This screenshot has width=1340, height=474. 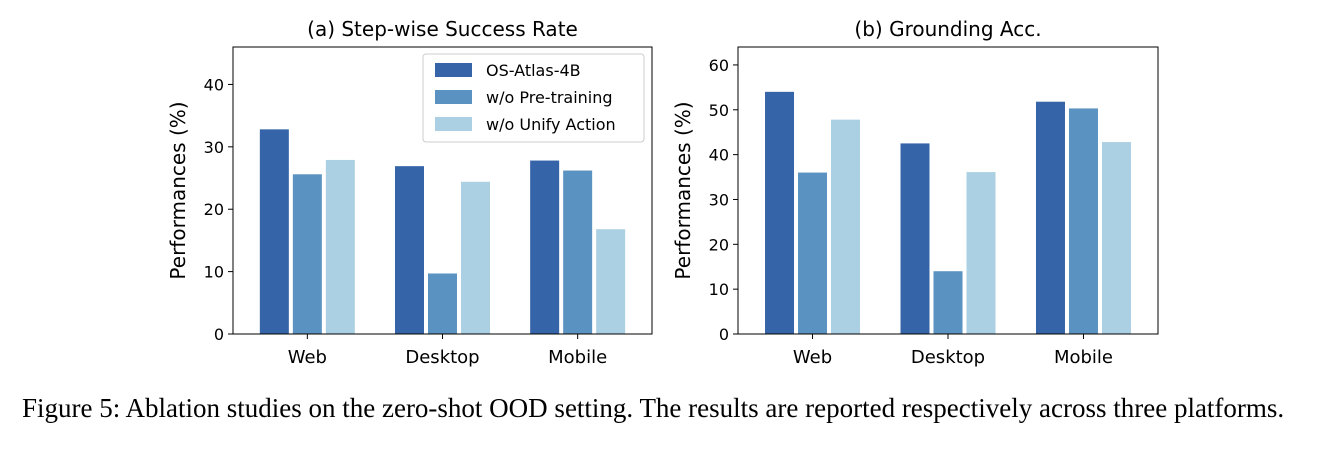 What do you see at coordinates (551, 124) in the screenshot?
I see `legend-label: w/o Unify Action` at bounding box center [551, 124].